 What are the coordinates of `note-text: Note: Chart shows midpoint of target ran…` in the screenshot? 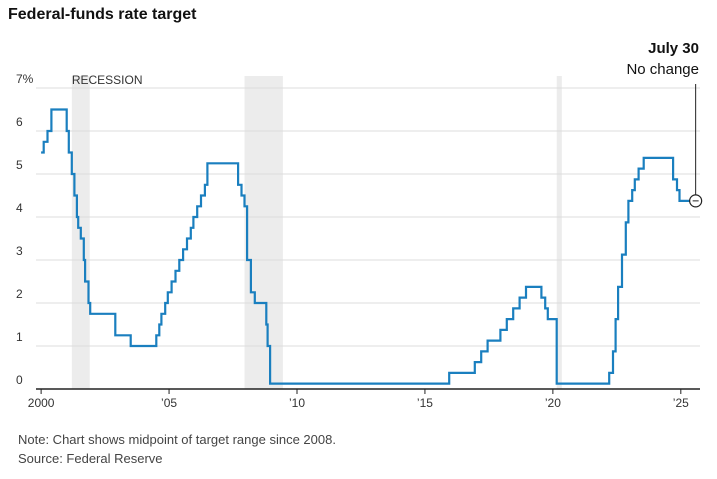 It's located at (177, 439).